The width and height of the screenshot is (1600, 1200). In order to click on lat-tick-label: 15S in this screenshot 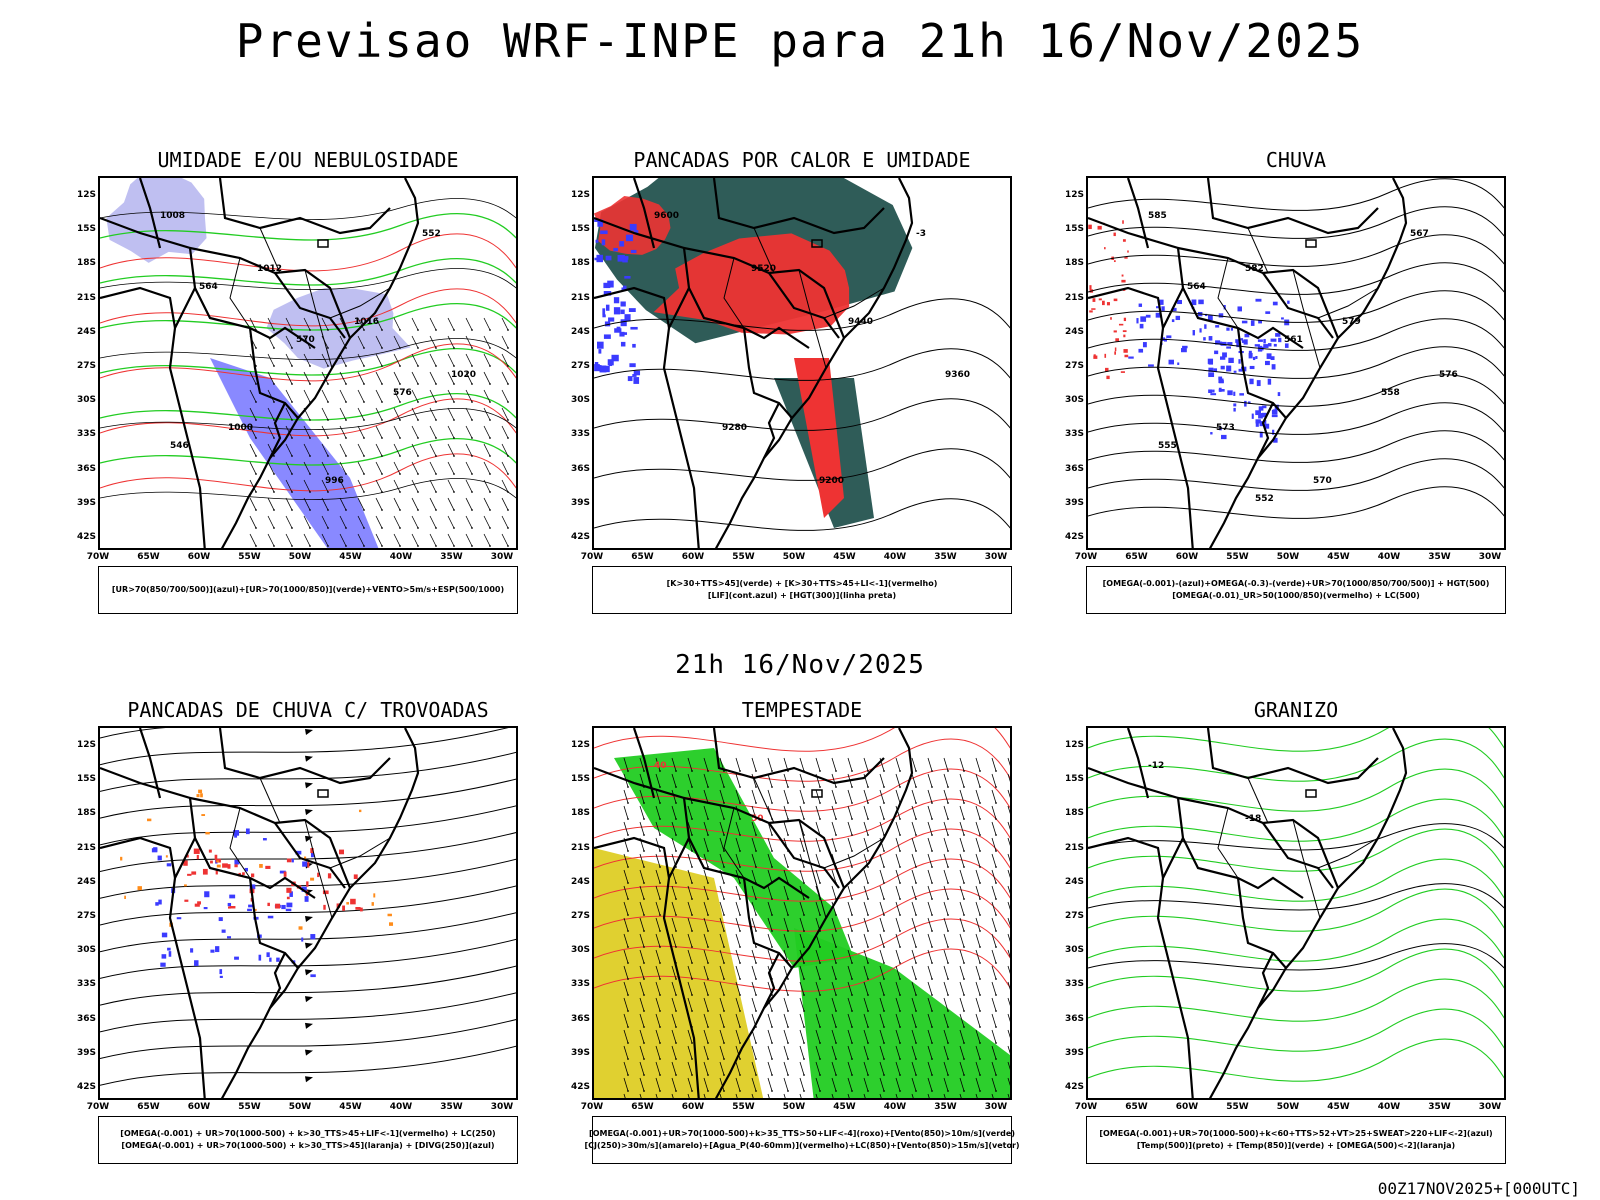, I will do `click(1074, 779)`.